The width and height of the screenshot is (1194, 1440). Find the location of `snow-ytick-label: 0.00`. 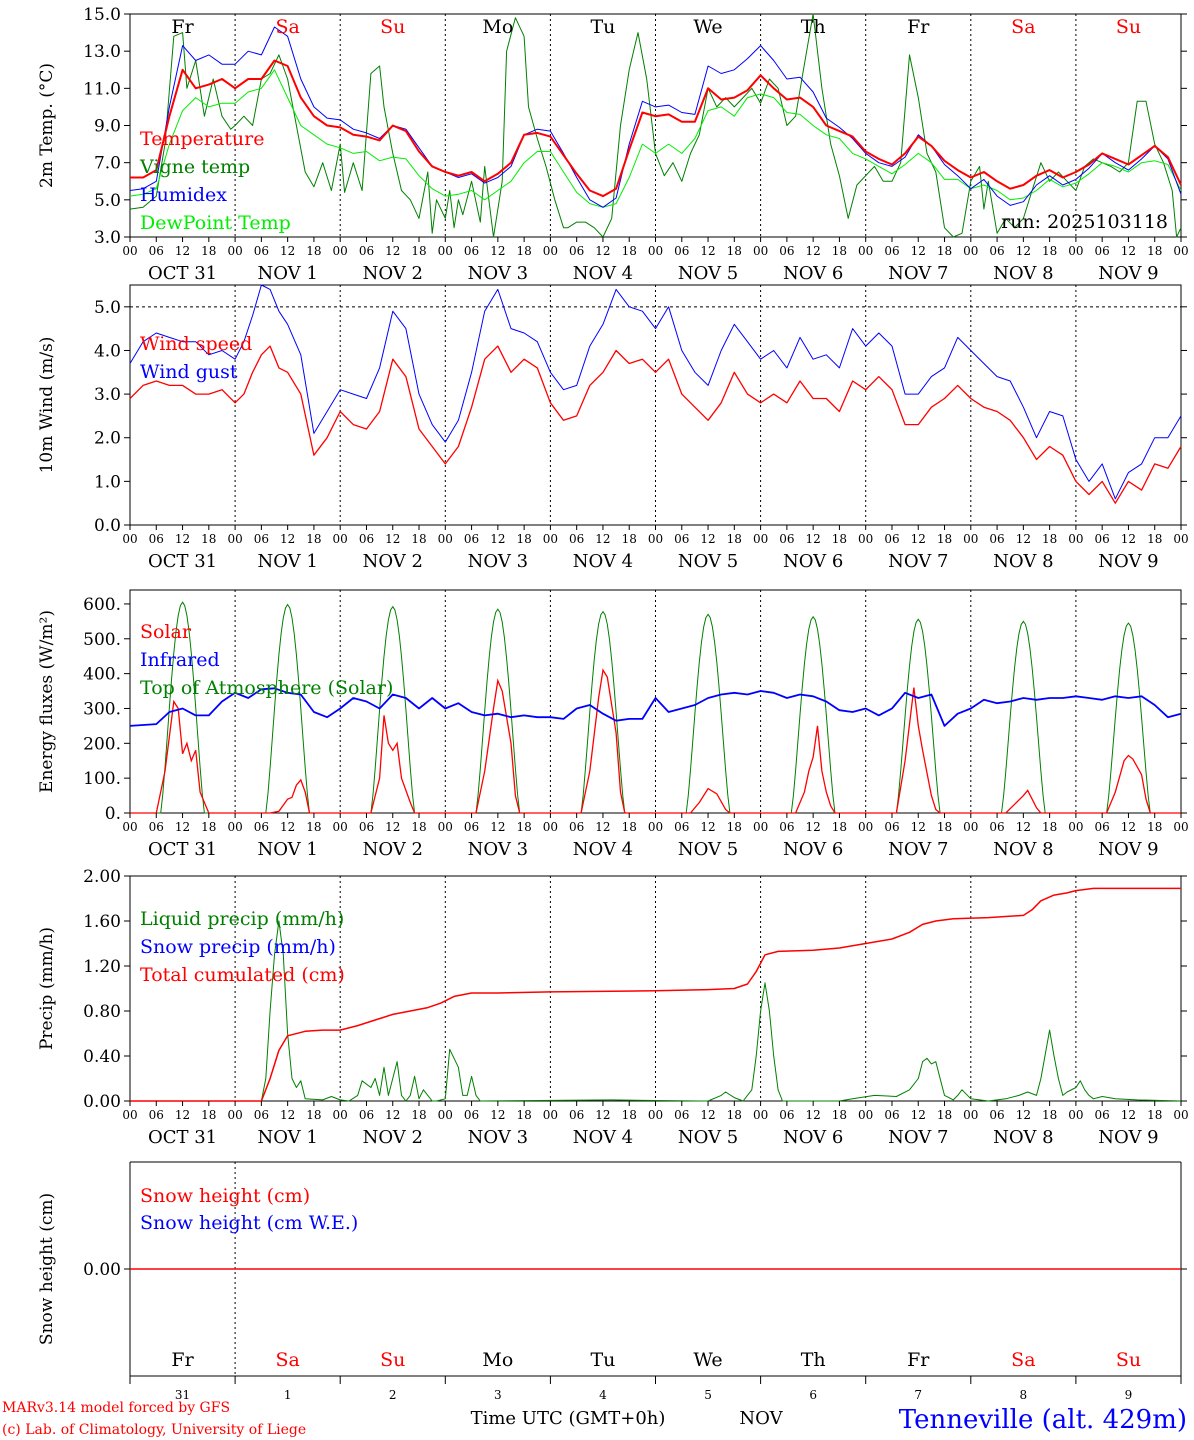

snow-ytick-label: 0.00 is located at coordinates (102, 1270).